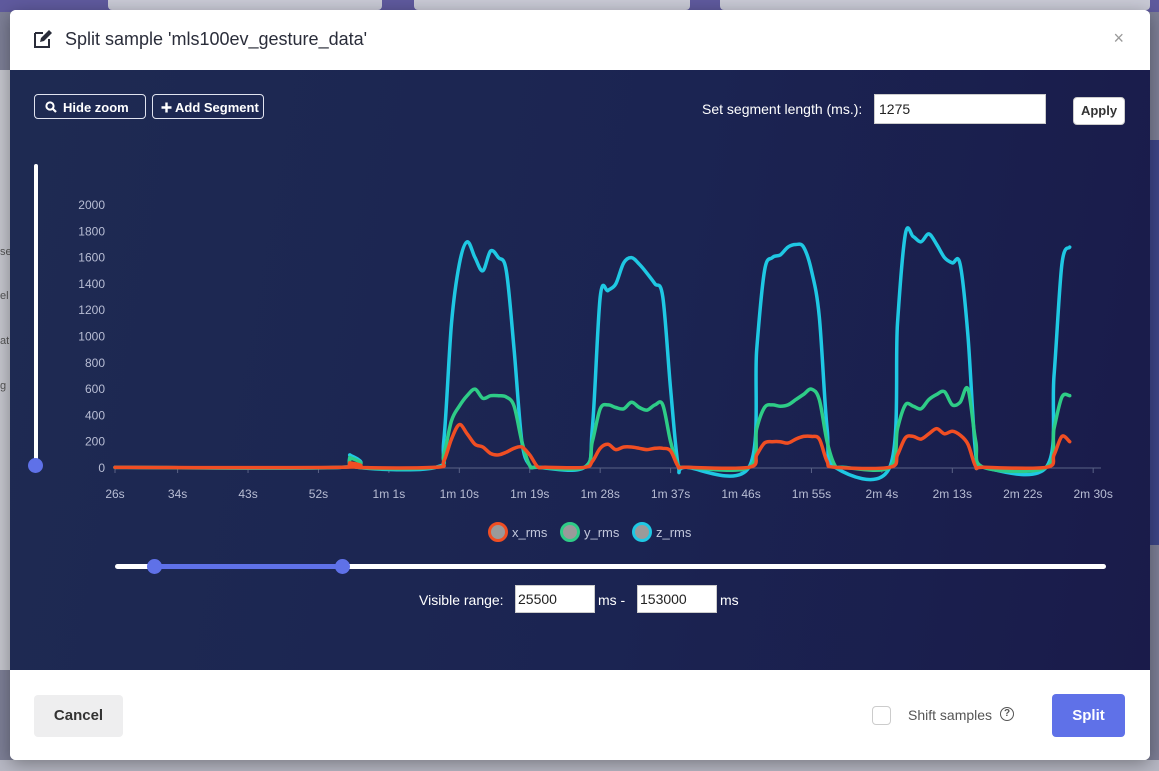 Image resolution: width=1159 pixels, height=771 pixels. Describe the element at coordinates (96, 107) in the screenshot. I see `hide-zoom-label: Hide zoom` at that location.